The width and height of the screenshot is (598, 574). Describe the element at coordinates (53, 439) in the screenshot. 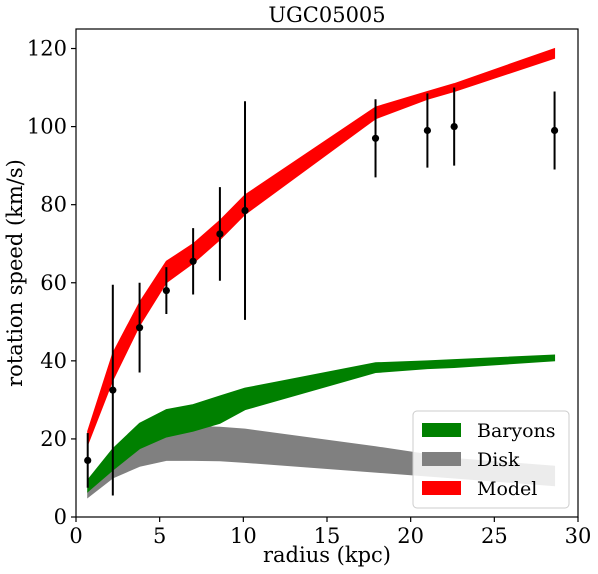

I see `y-tick-label: 20` at that location.